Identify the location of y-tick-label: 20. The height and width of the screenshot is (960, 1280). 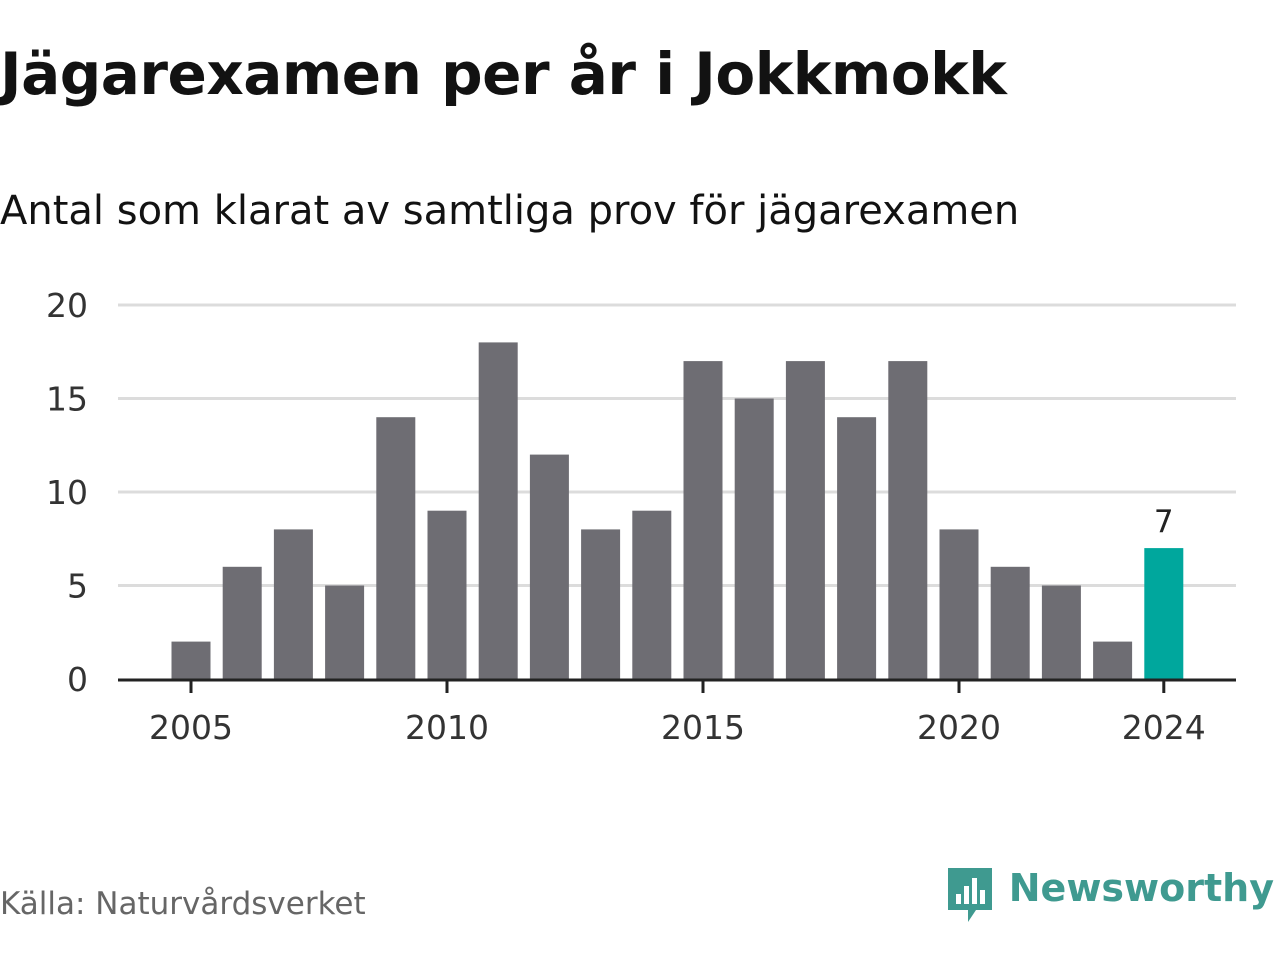
(67, 305).